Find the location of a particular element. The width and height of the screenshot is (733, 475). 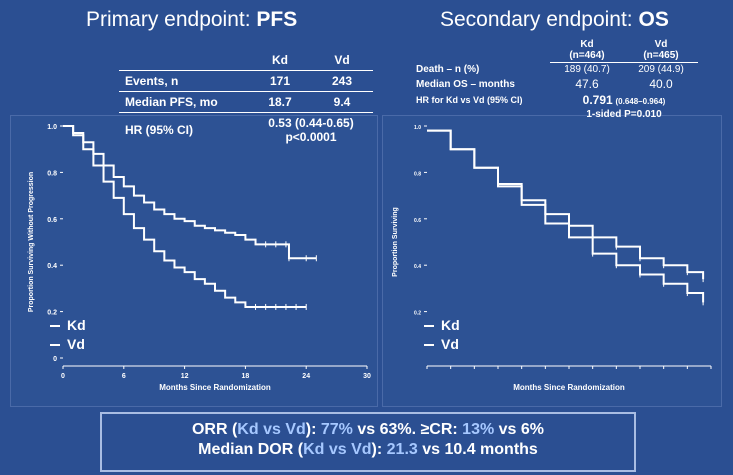

pfs-row-label: HR (95% CI) is located at coordinates (159, 130).